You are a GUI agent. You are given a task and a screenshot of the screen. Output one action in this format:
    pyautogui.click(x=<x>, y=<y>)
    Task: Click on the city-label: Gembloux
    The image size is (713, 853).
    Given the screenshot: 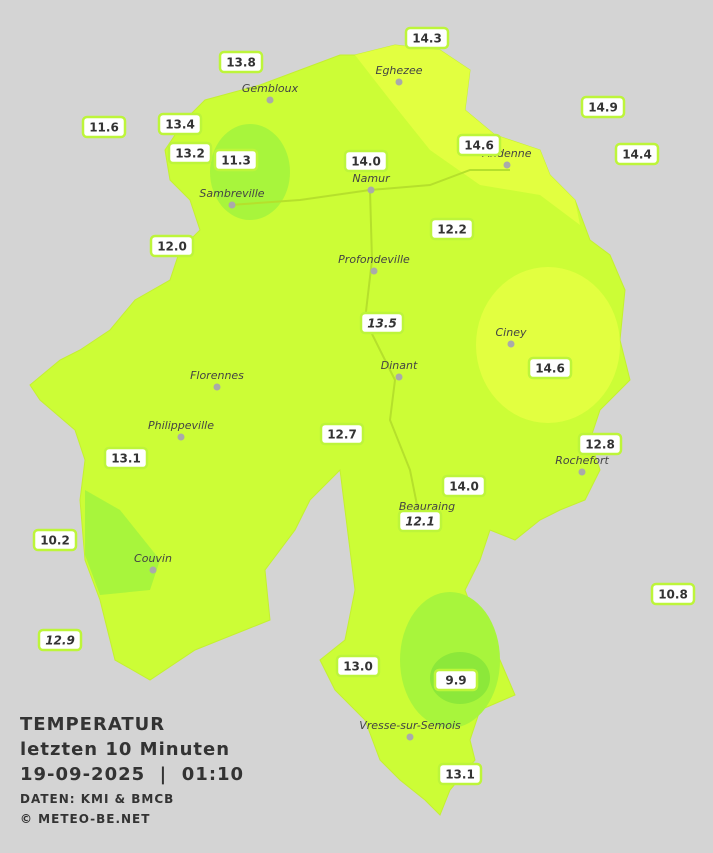 What is the action you would take?
    pyautogui.click(x=270, y=88)
    